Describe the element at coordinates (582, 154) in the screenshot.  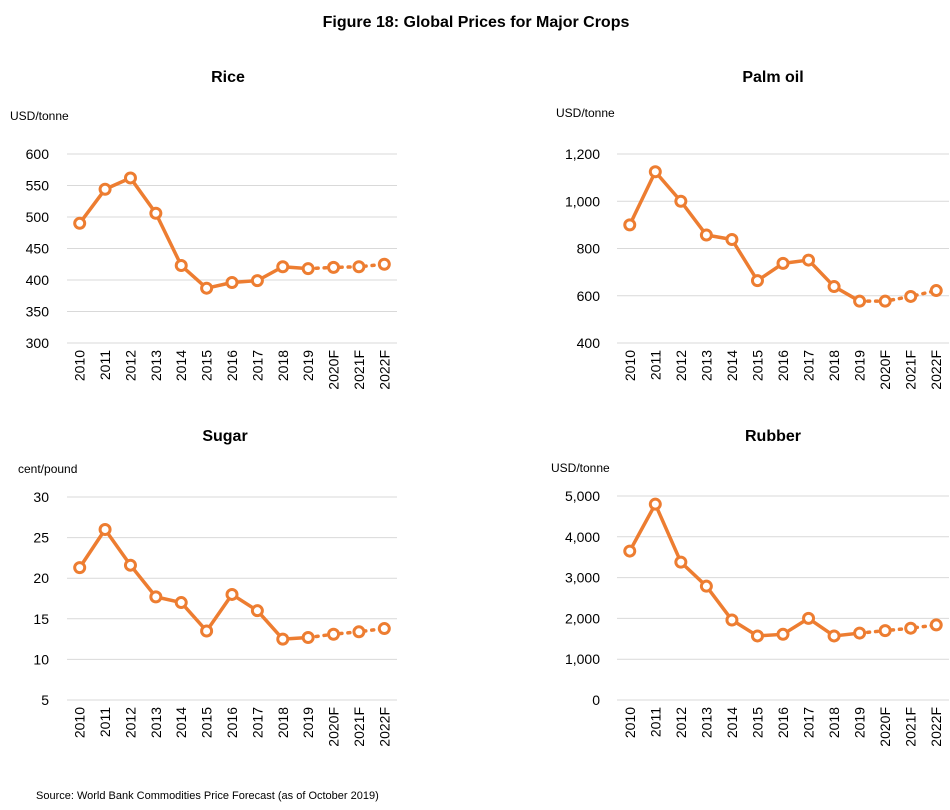
I see `y-tick-label: 1,200` at that location.